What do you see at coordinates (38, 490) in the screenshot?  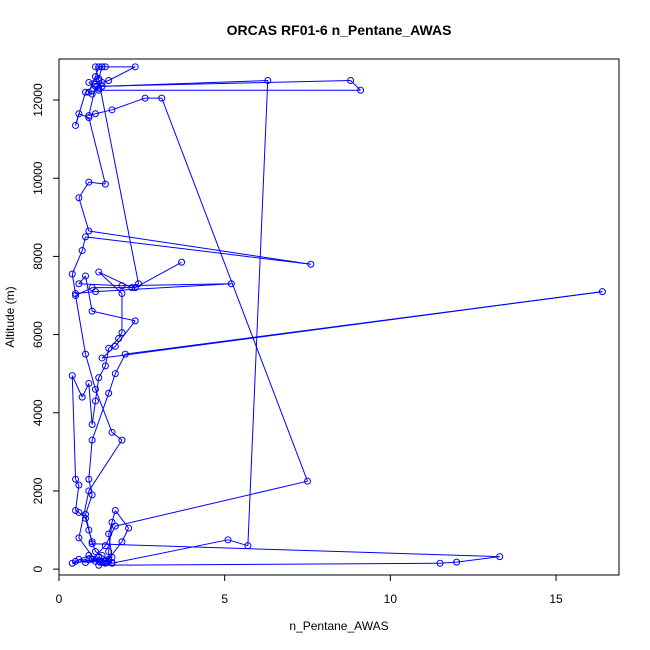 I see `y-tick-label: 2000` at bounding box center [38, 490].